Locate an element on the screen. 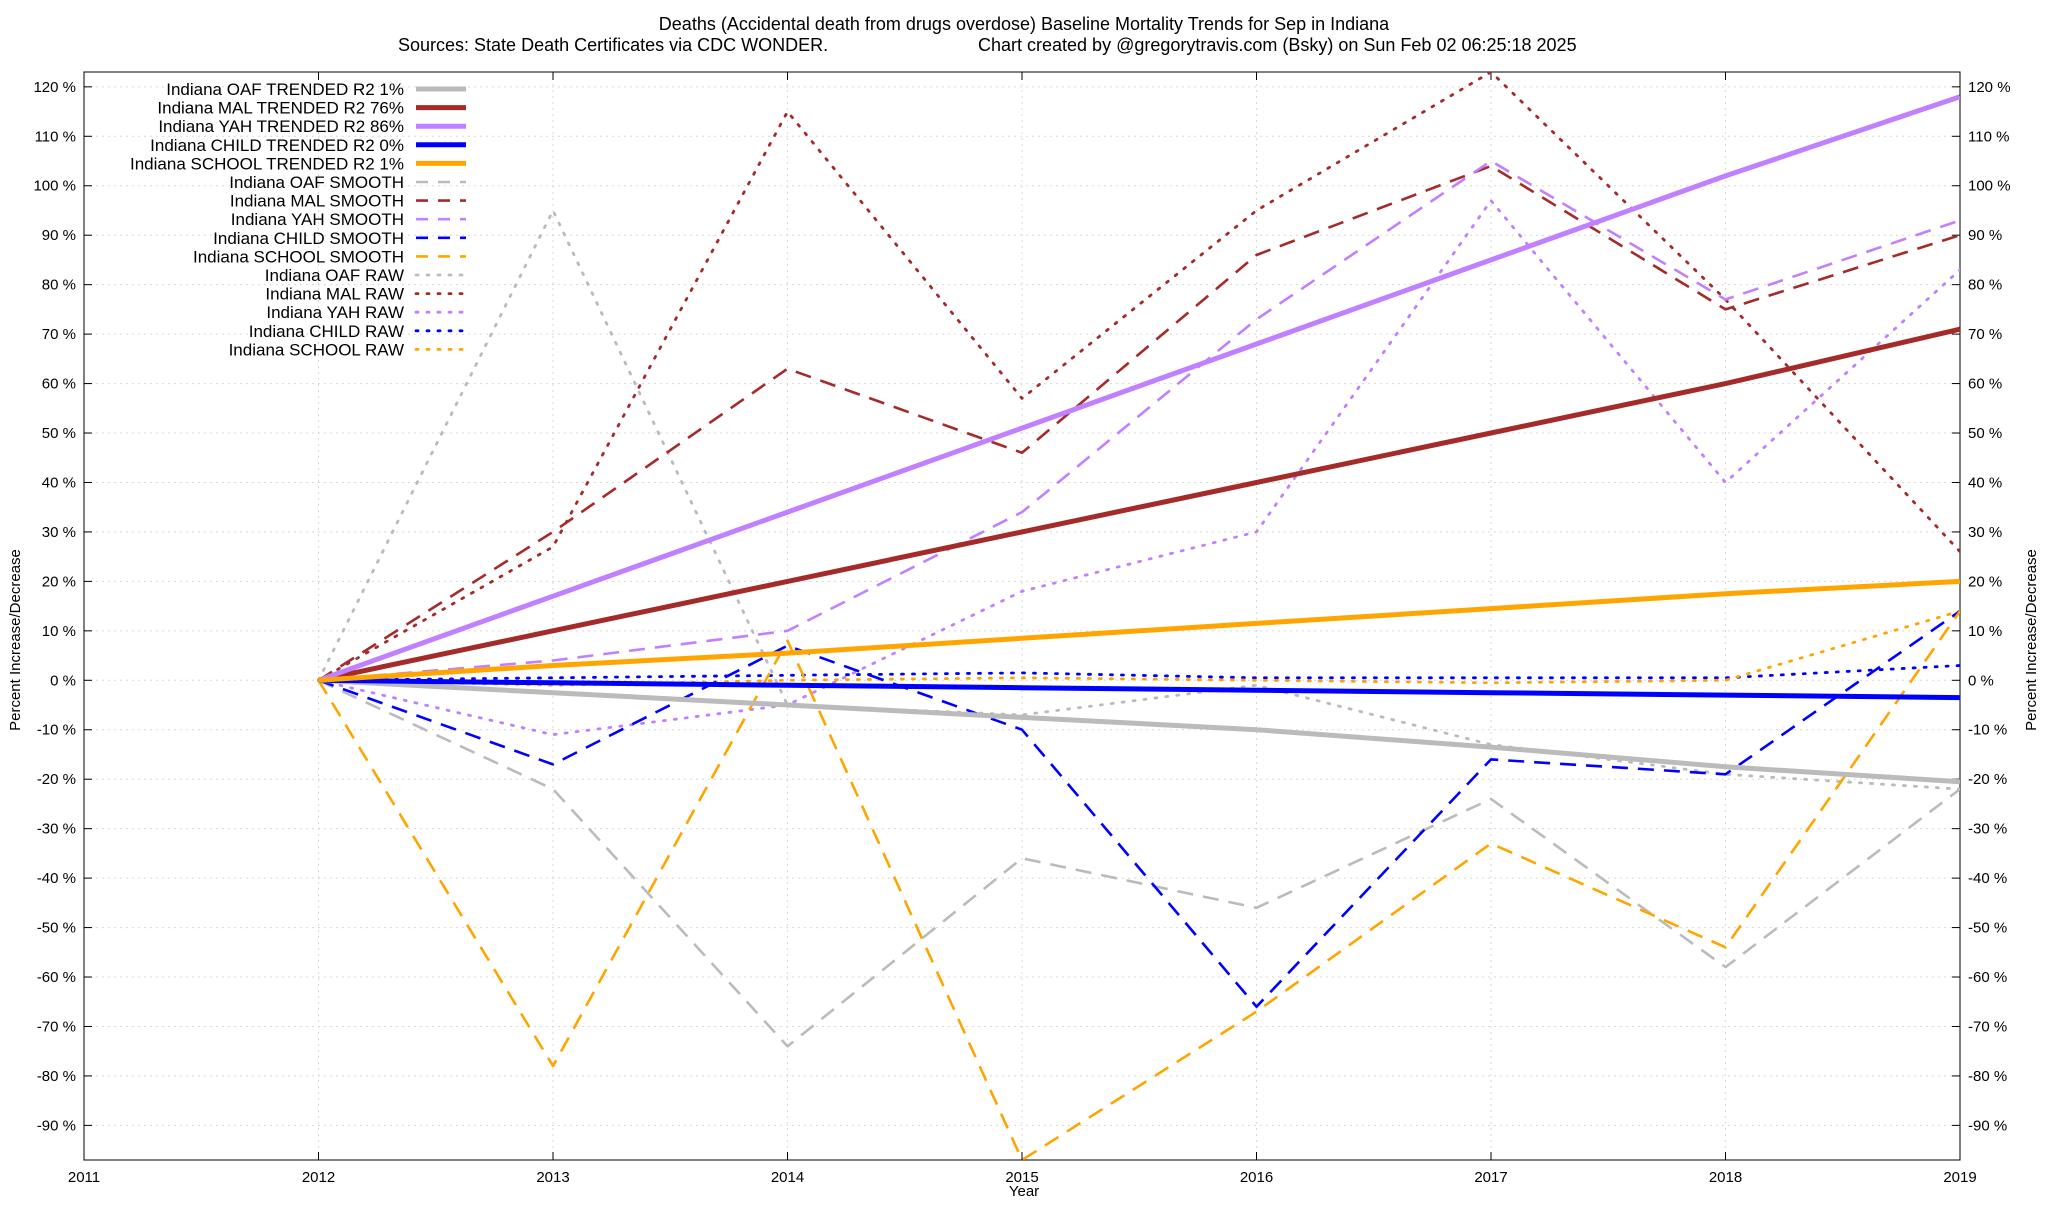 This screenshot has height=1205, width=2048. y-tick-label-left: 60 % is located at coordinates (59, 384).